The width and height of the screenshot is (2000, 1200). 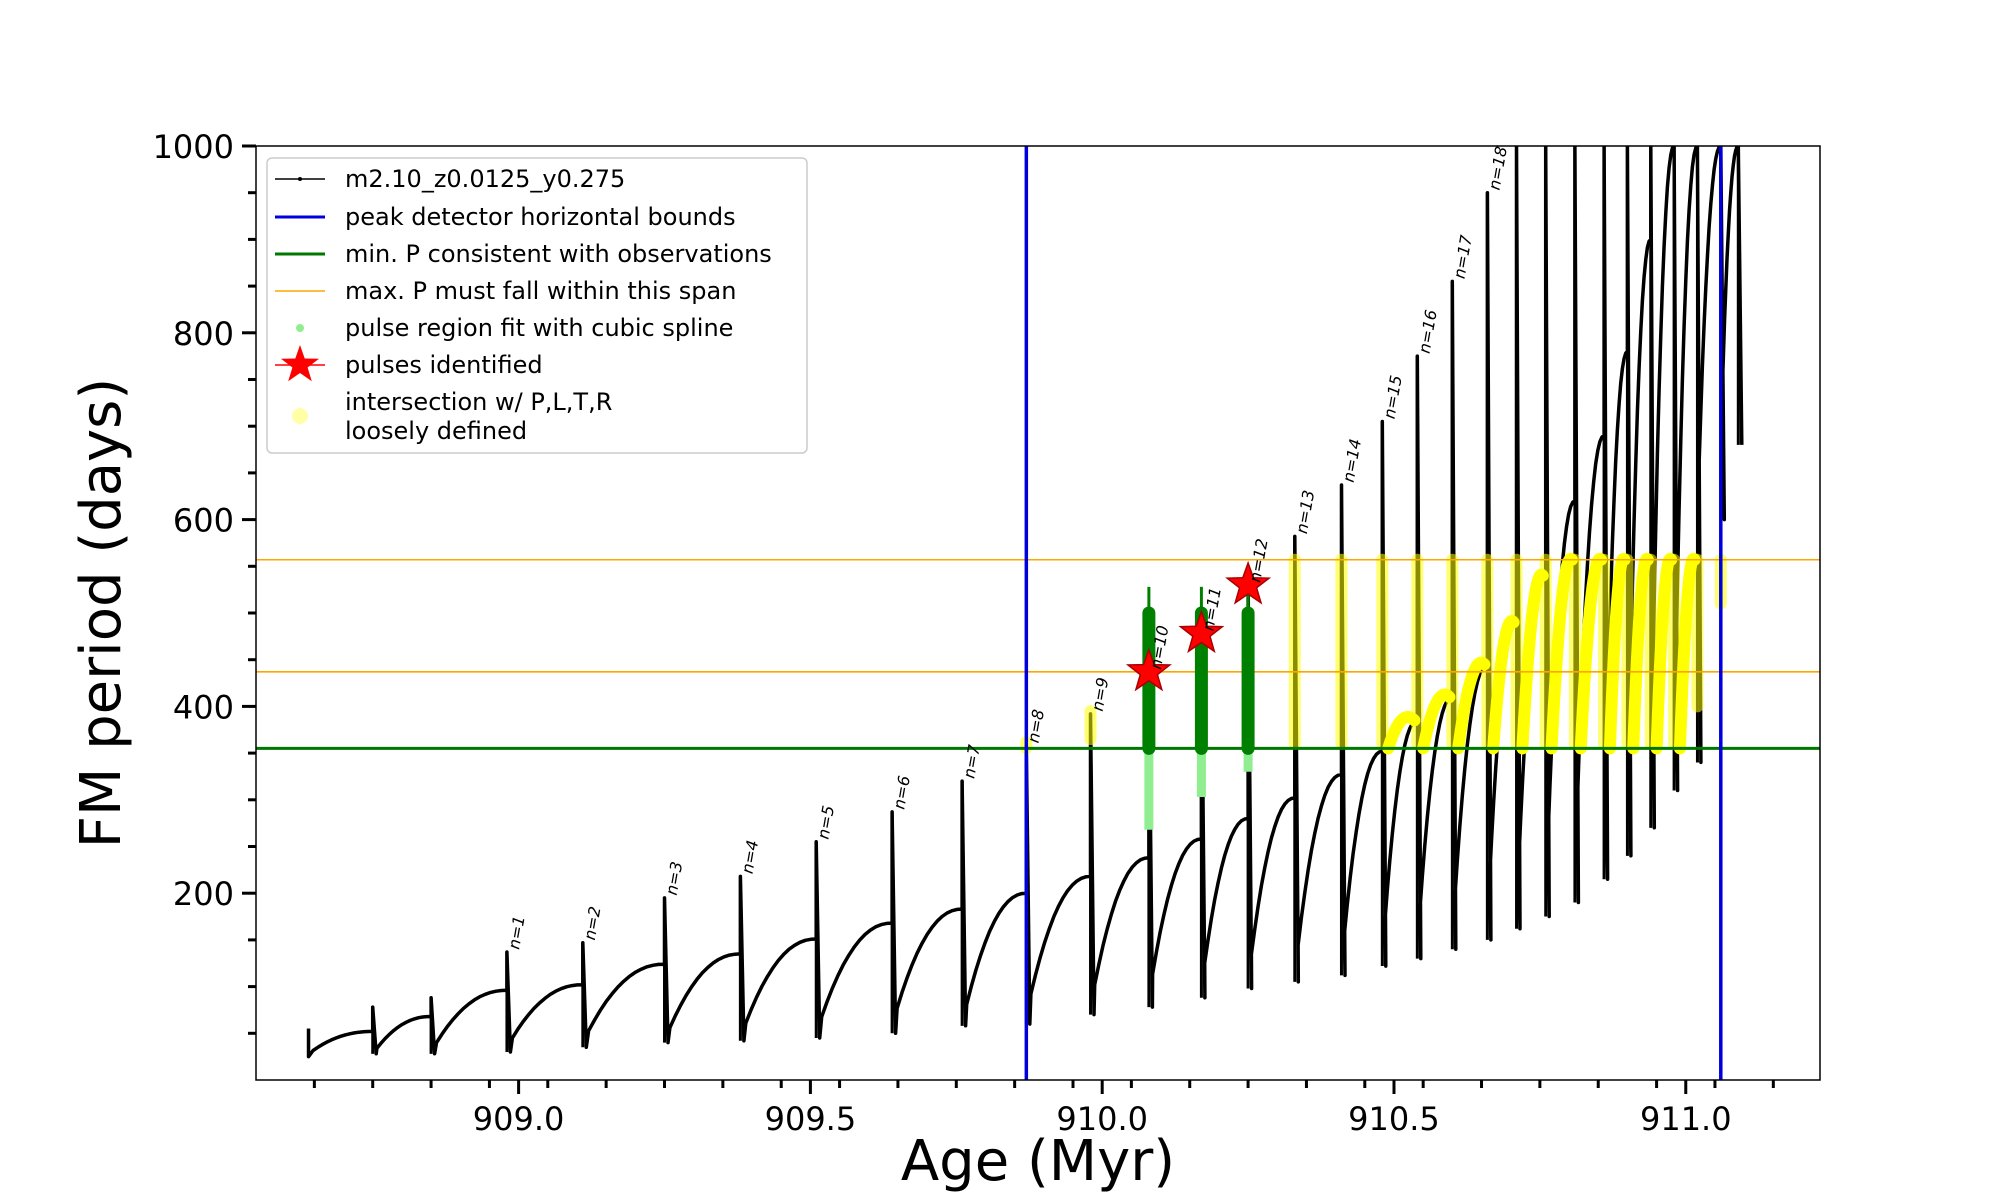 What do you see at coordinates (436, 431) in the screenshot?
I see `legend-label-yellow-line2: loosely defined` at bounding box center [436, 431].